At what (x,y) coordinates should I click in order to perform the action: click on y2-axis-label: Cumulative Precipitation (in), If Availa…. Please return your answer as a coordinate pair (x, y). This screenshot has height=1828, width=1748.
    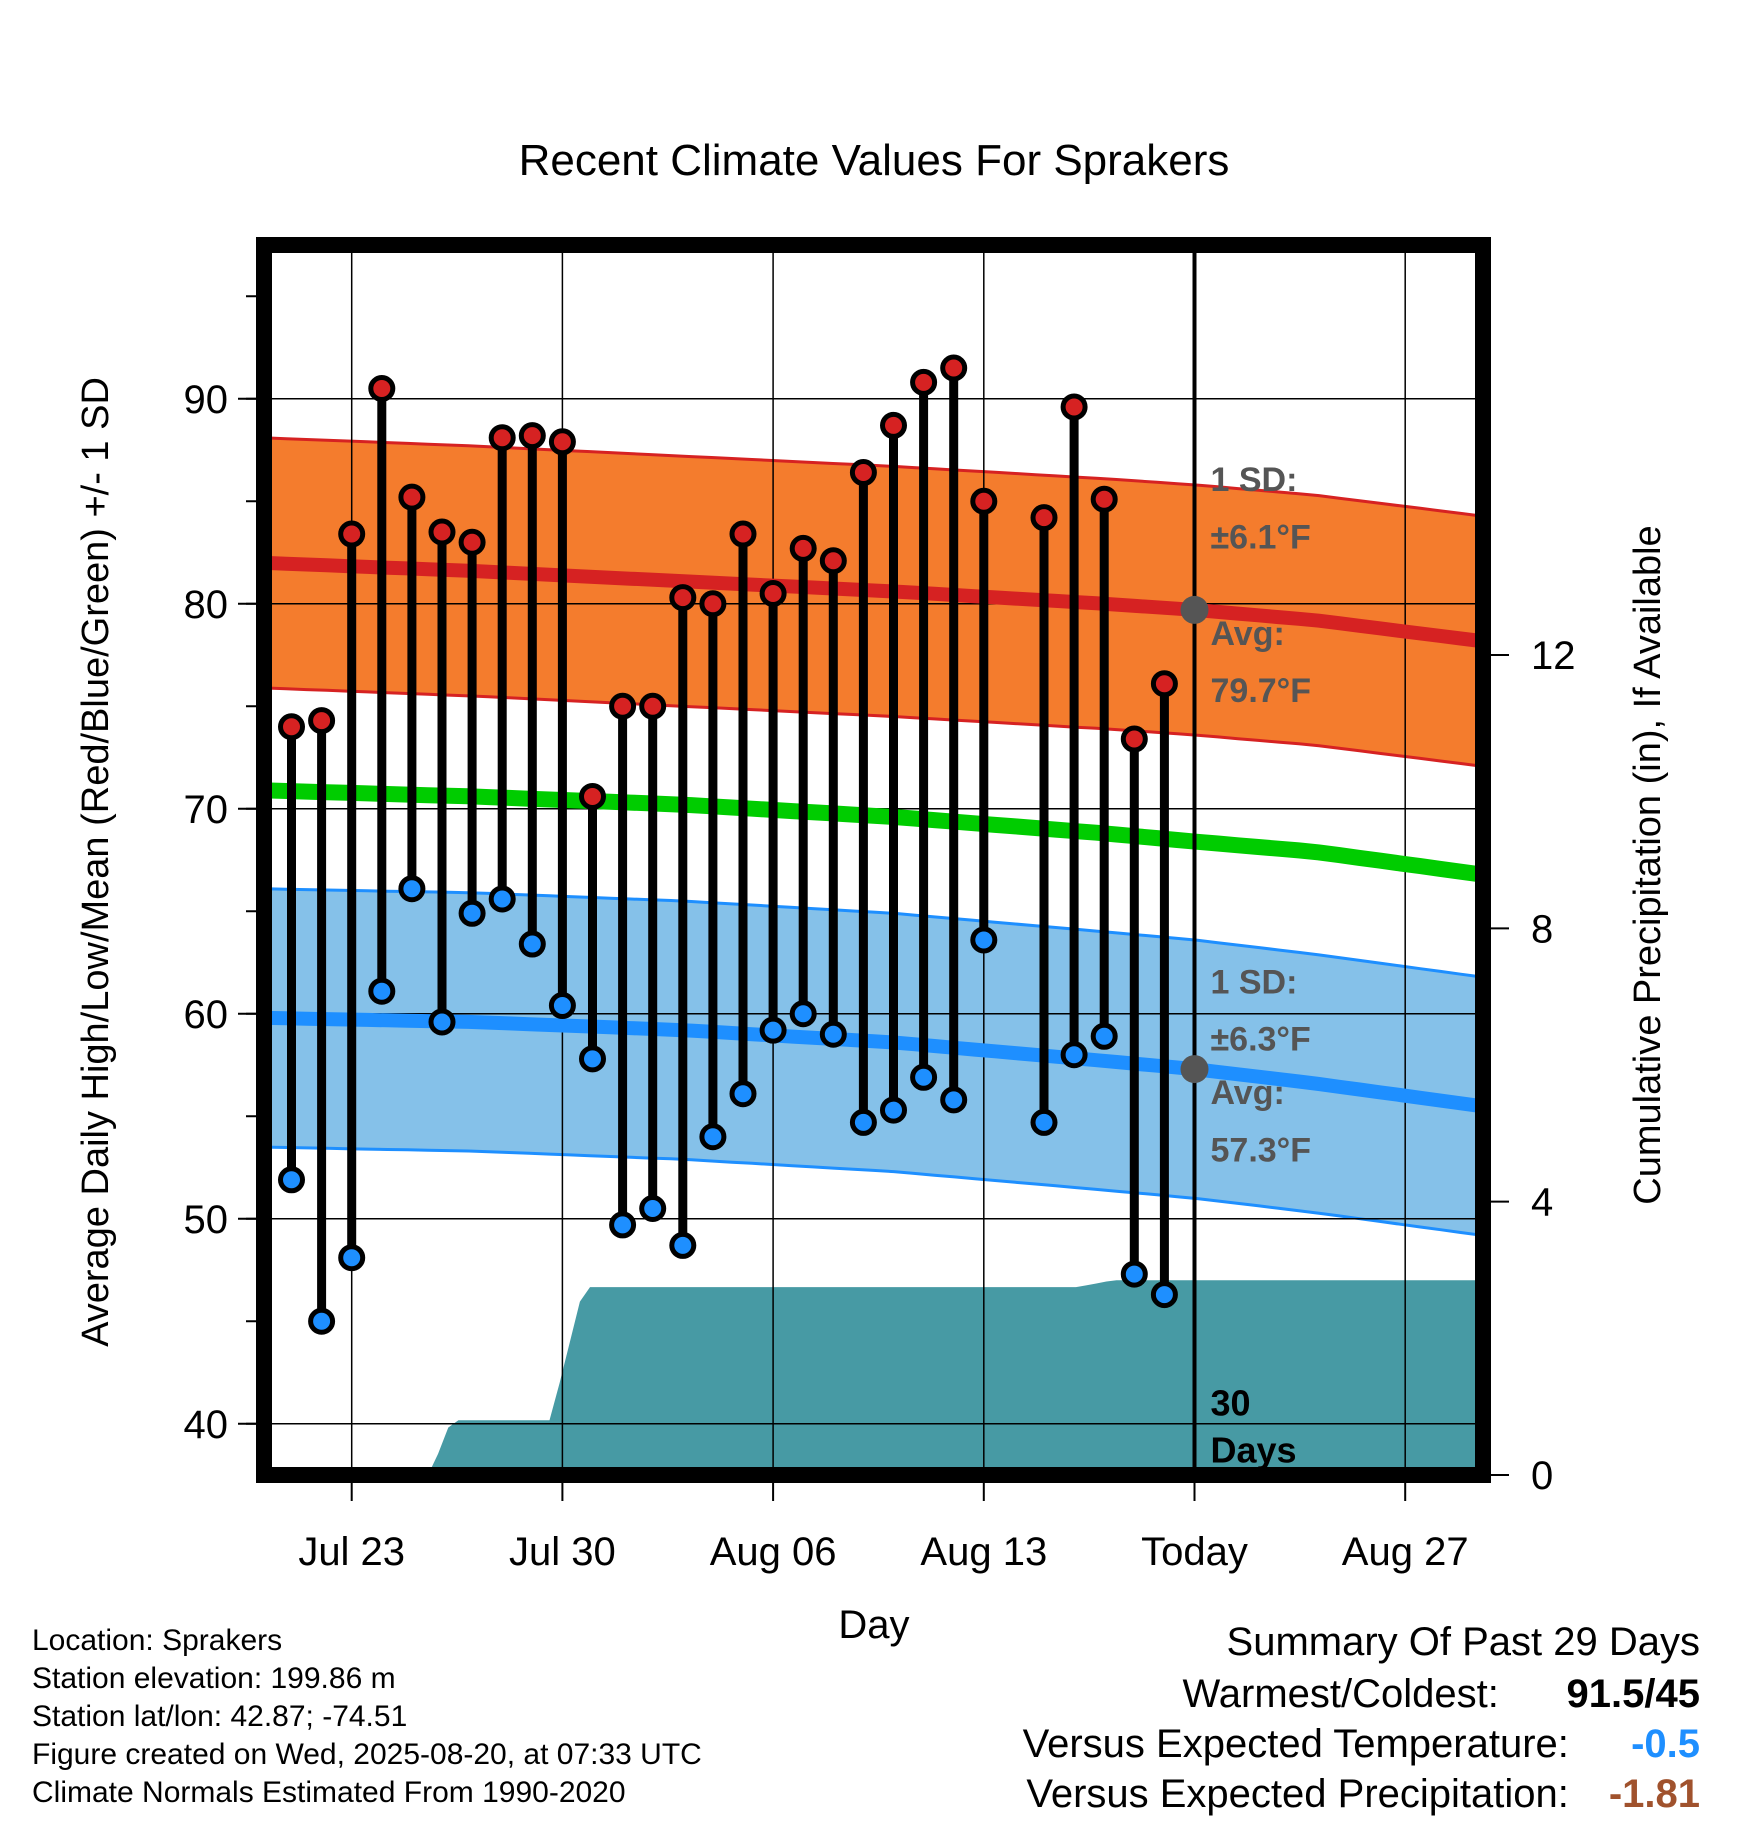
    Looking at the image, I should click on (1648, 864).